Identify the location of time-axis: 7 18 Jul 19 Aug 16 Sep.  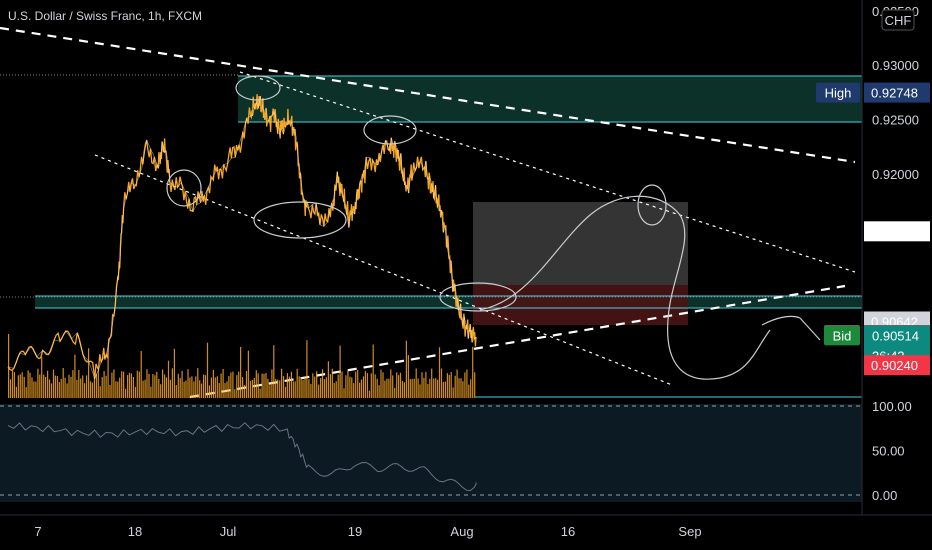
(367, 531).